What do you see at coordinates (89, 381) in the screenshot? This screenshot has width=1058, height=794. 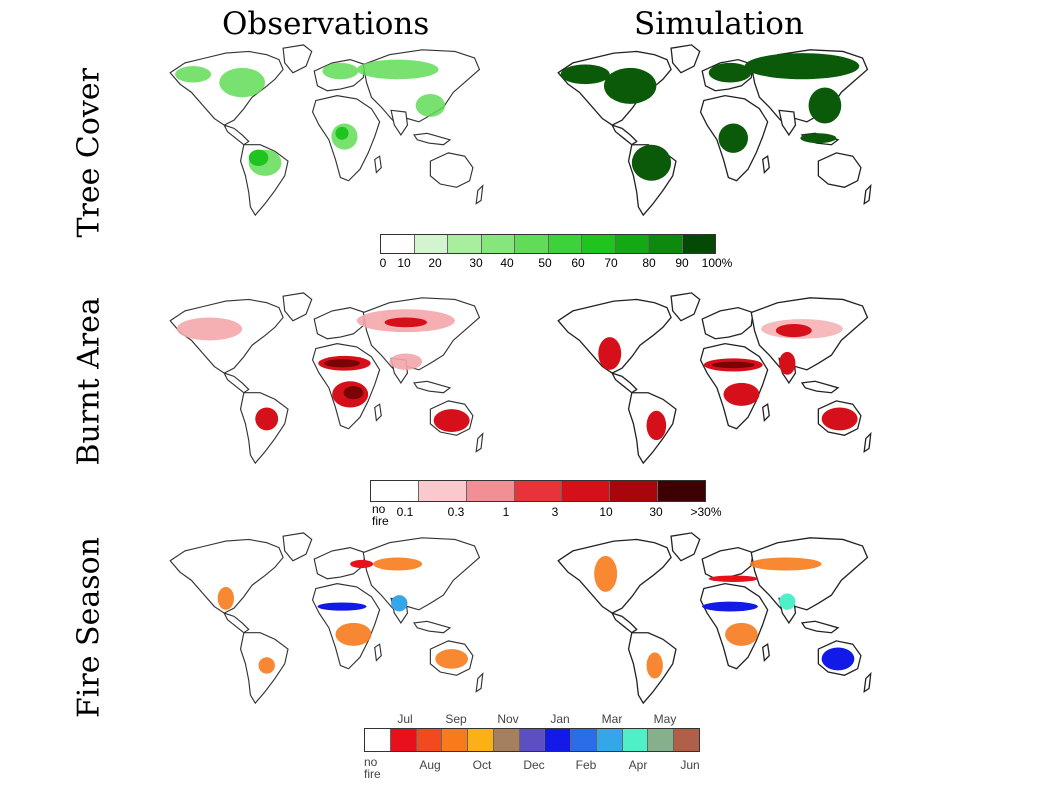 I see `row-title-burnt-area: Burnt Area` at bounding box center [89, 381].